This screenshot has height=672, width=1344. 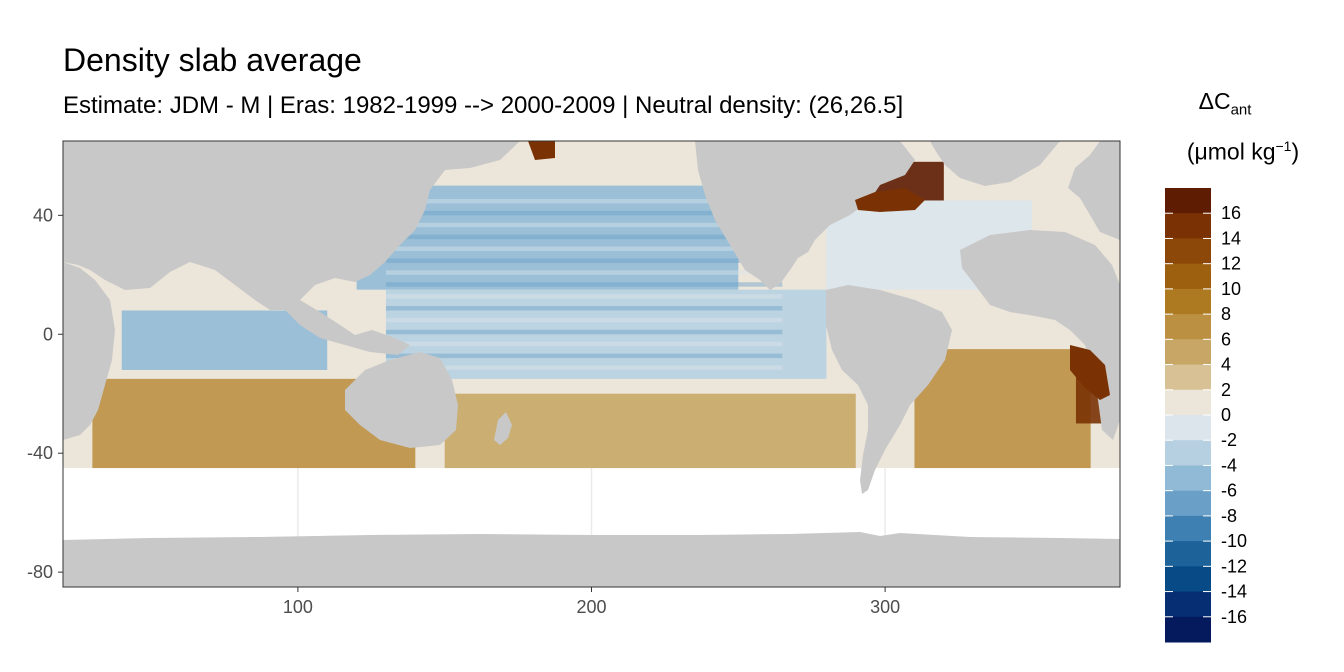 I want to click on legend-label: -10, so click(x=1234, y=541).